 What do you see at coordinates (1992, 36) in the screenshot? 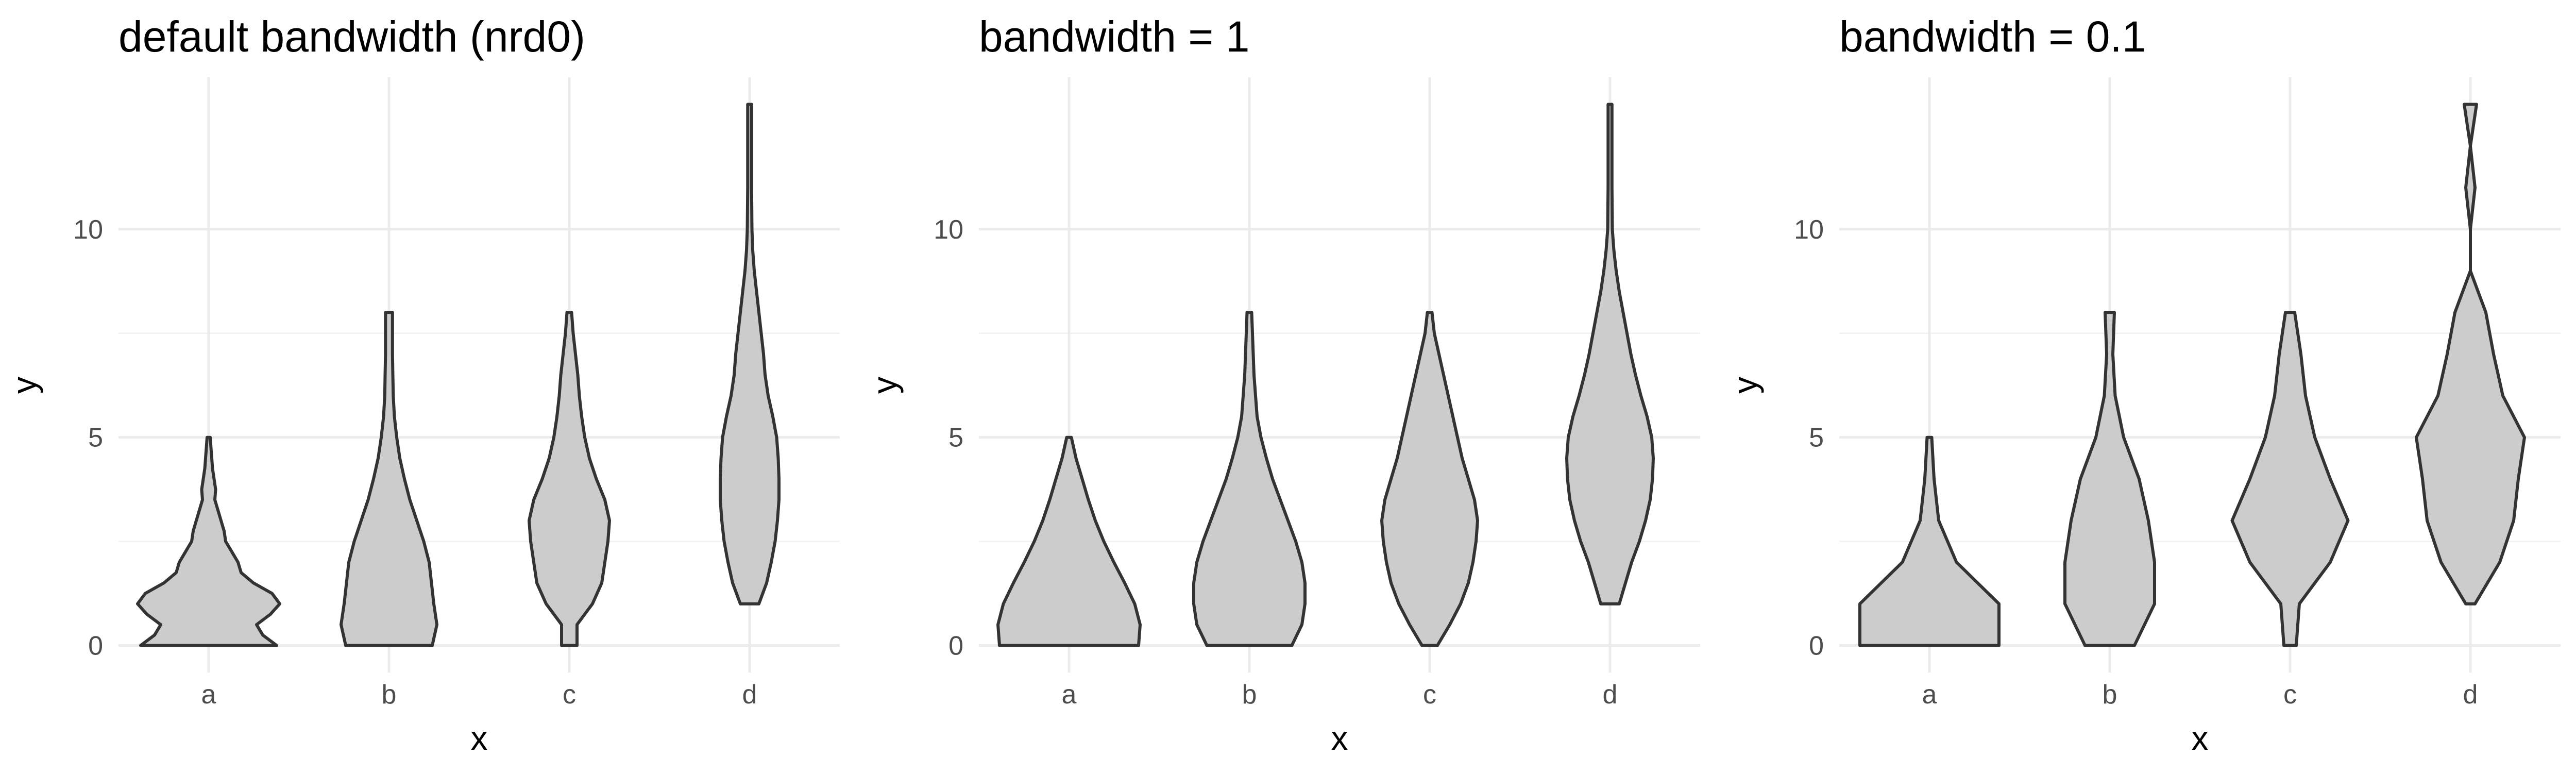
I see `panel-title: bandwidth = 0.1` at bounding box center [1992, 36].